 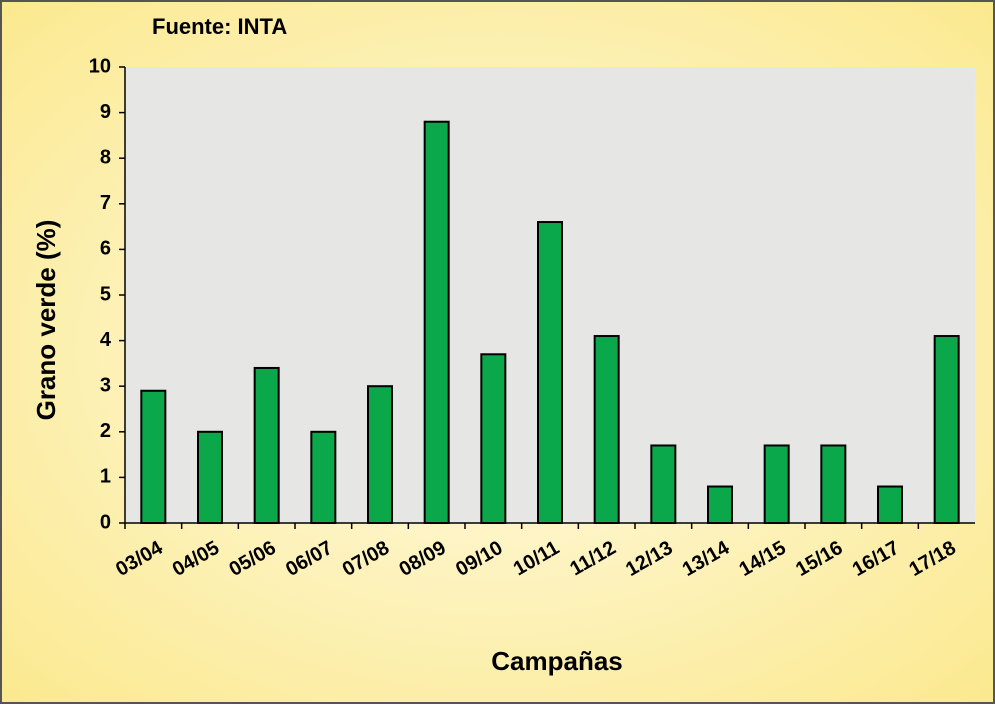 I want to click on y-tick-label: 6, so click(x=105, y=249).